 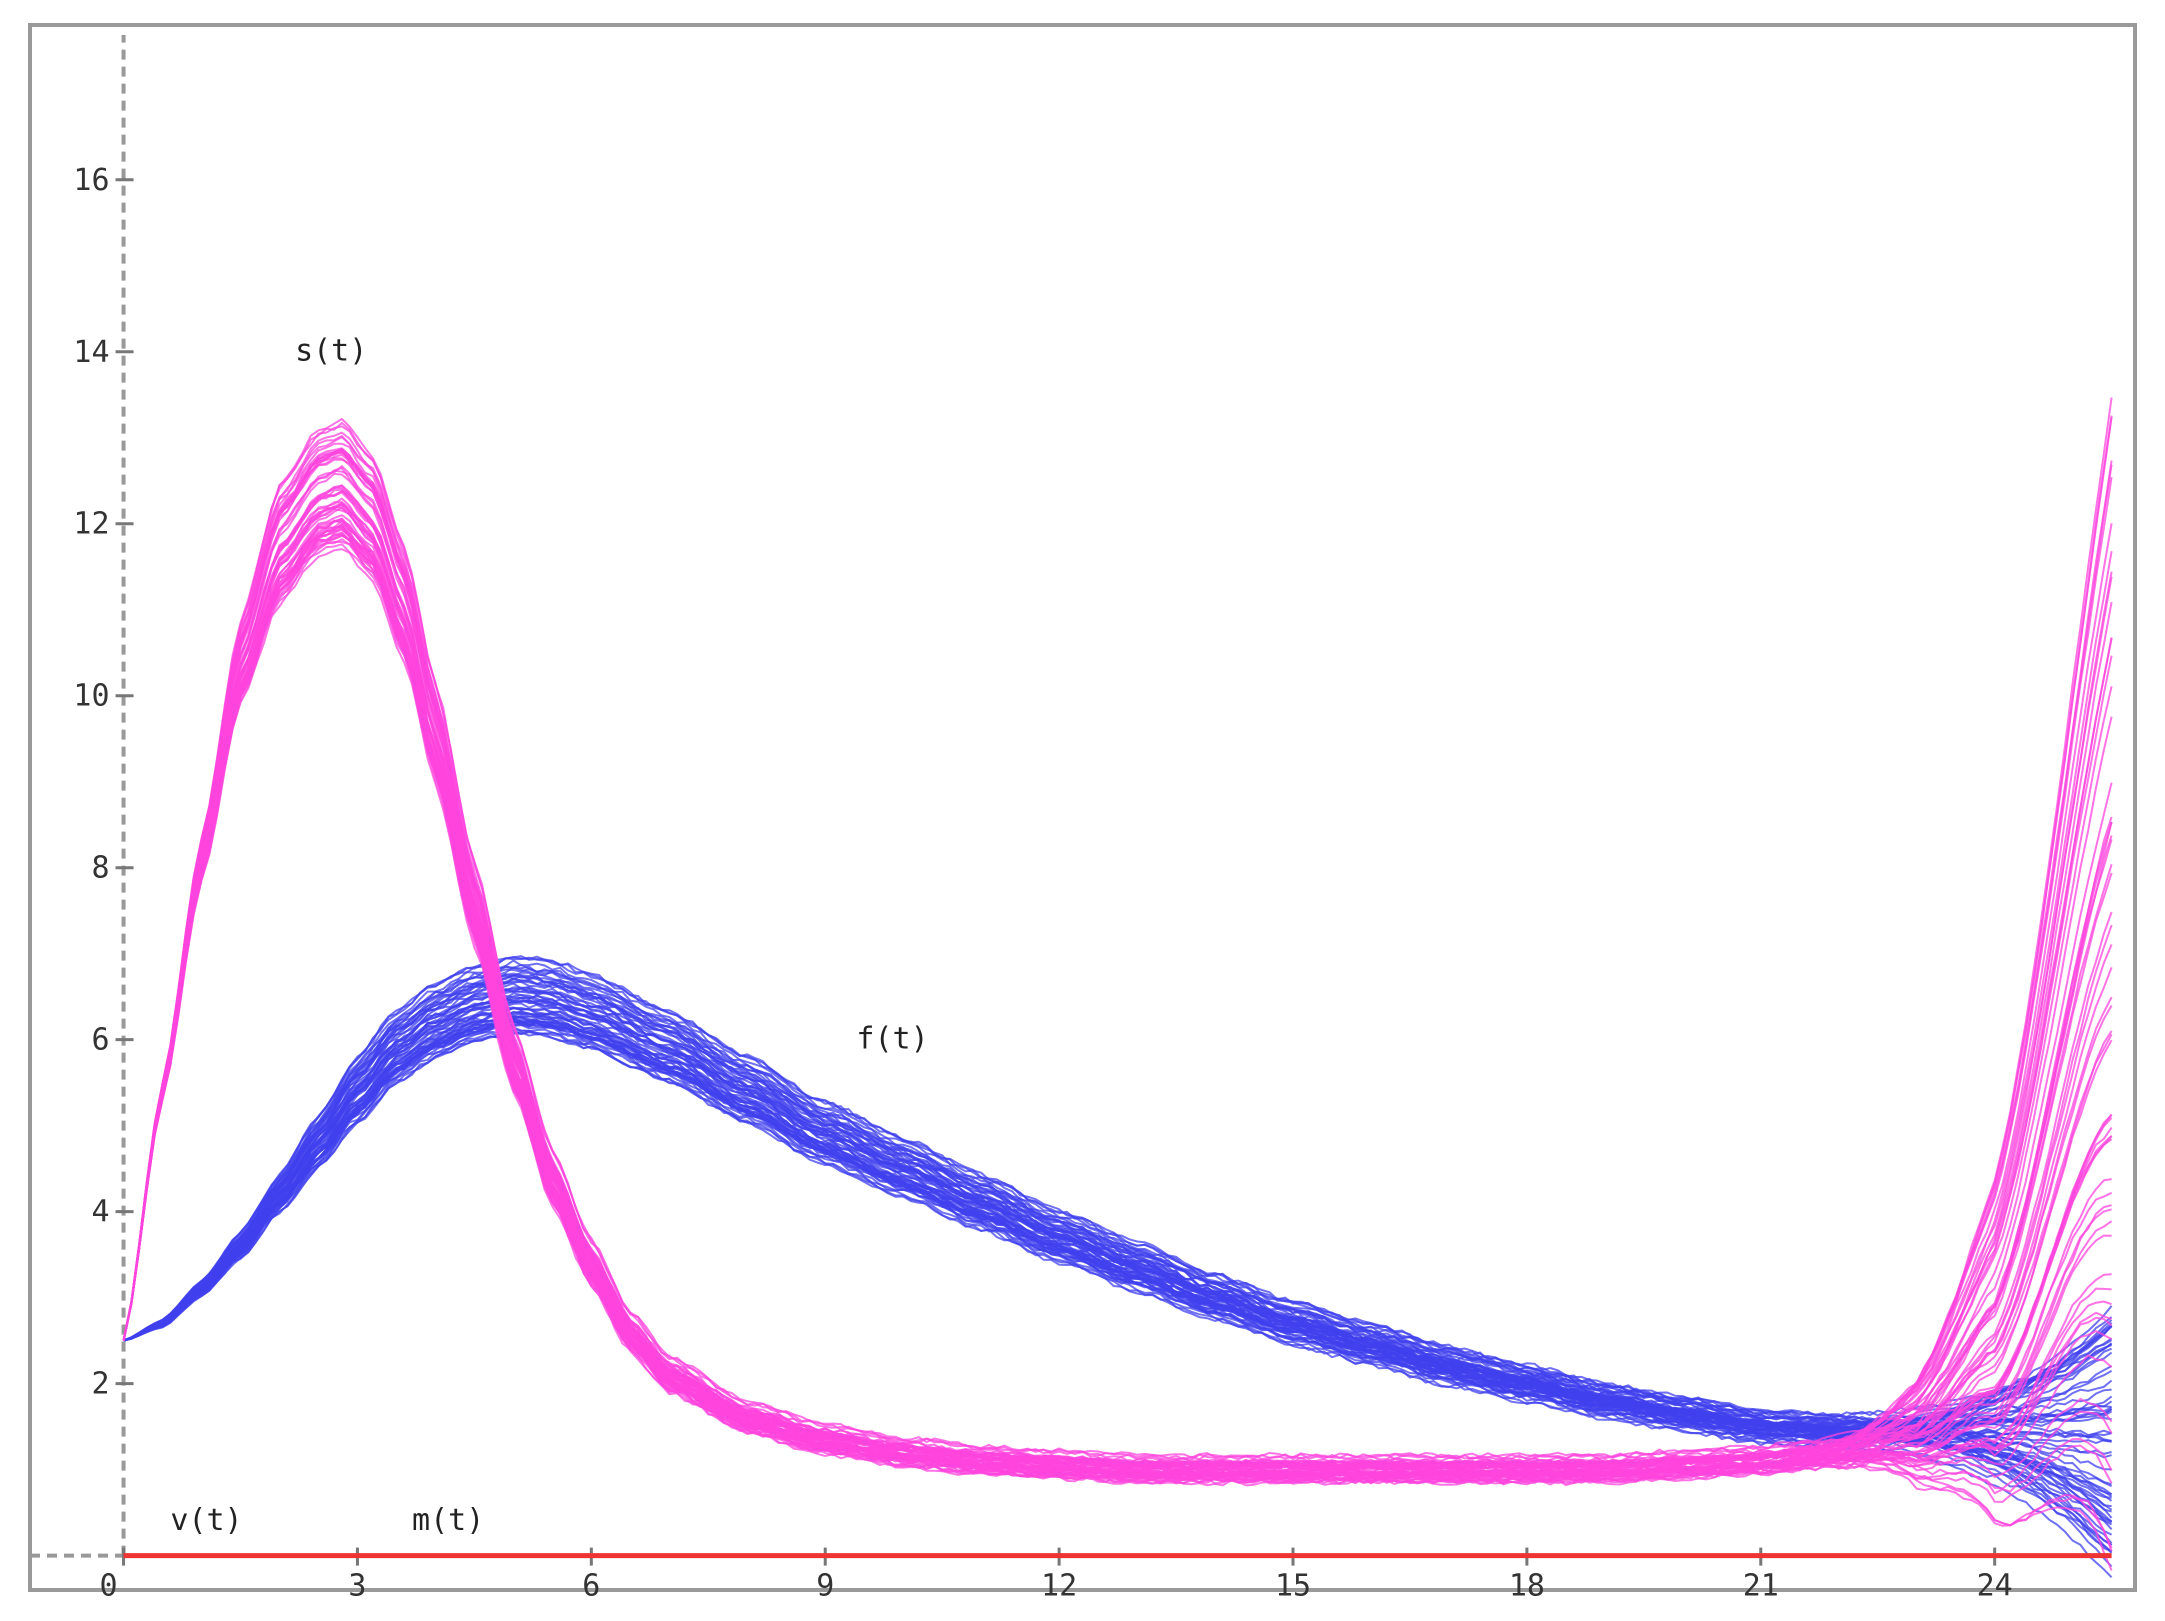 I want to click on y-tick-label: 4, so click(x=100, y=1212).